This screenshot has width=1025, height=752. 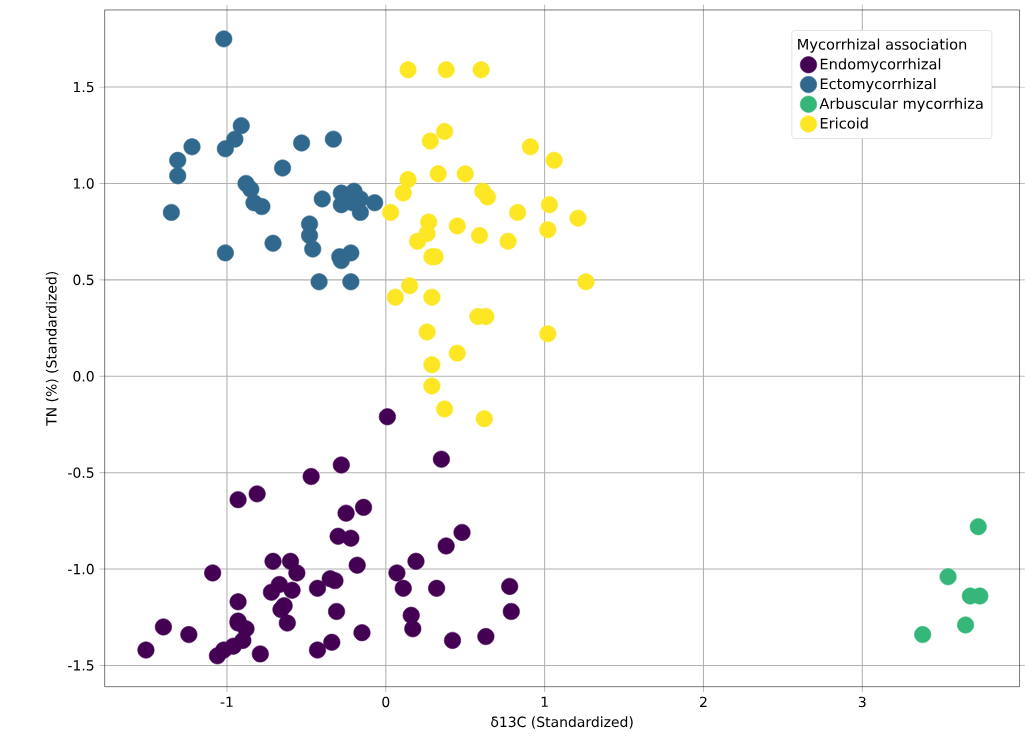 What do you see at coordinates (882, 45) in the screenshot?
I see `legend-title: Mycorrhizal association` at bounding box center [882, 45].